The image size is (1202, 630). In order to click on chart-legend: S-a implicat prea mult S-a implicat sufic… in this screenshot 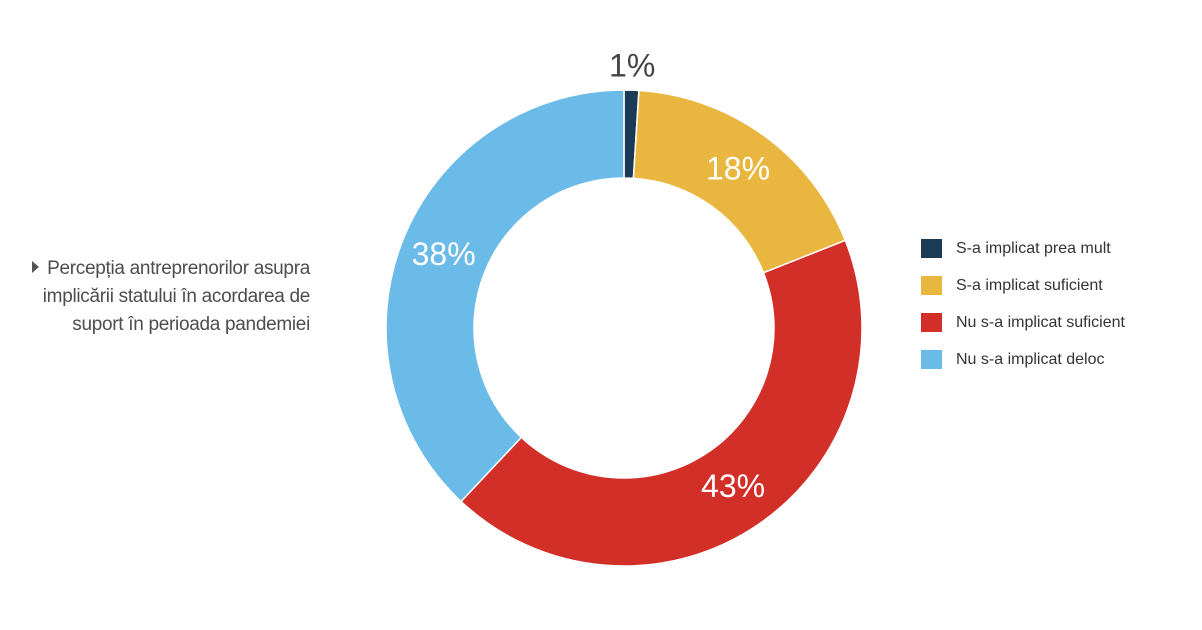, I will do `click(1023, 304)`.